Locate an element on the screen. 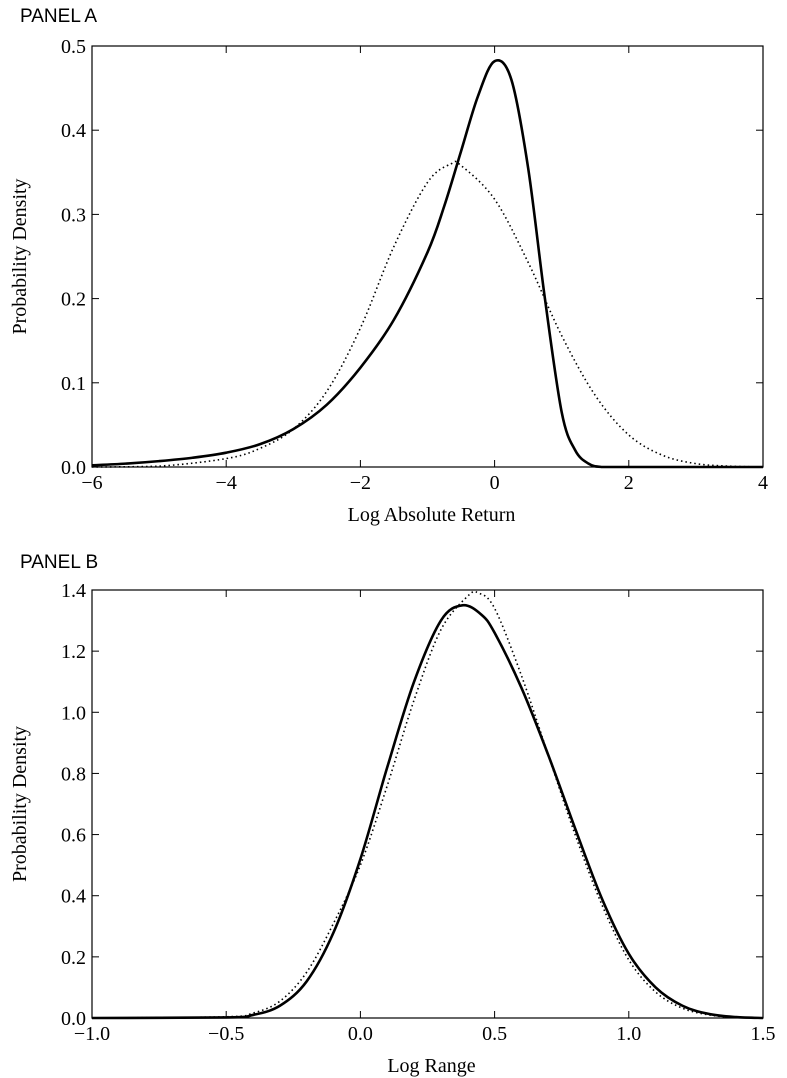 Image resolution: width=787 pixels, height=1078 pixels. x-tick-label: 0 is located at coordinates (495, 483).